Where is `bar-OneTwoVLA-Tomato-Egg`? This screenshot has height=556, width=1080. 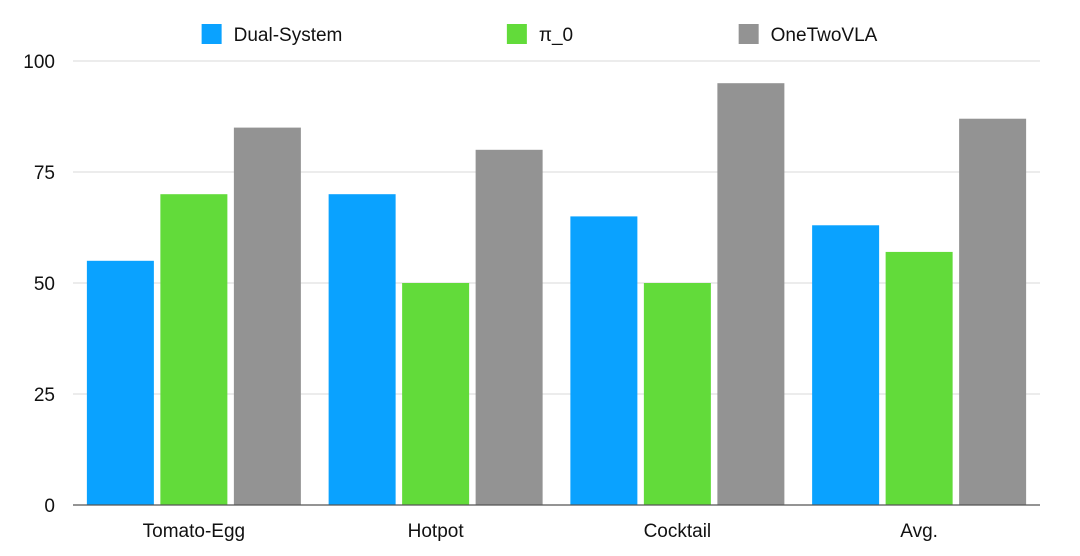 bar-OneTwoVLA-Tomato-Egg is located at coordinates (267, 316).